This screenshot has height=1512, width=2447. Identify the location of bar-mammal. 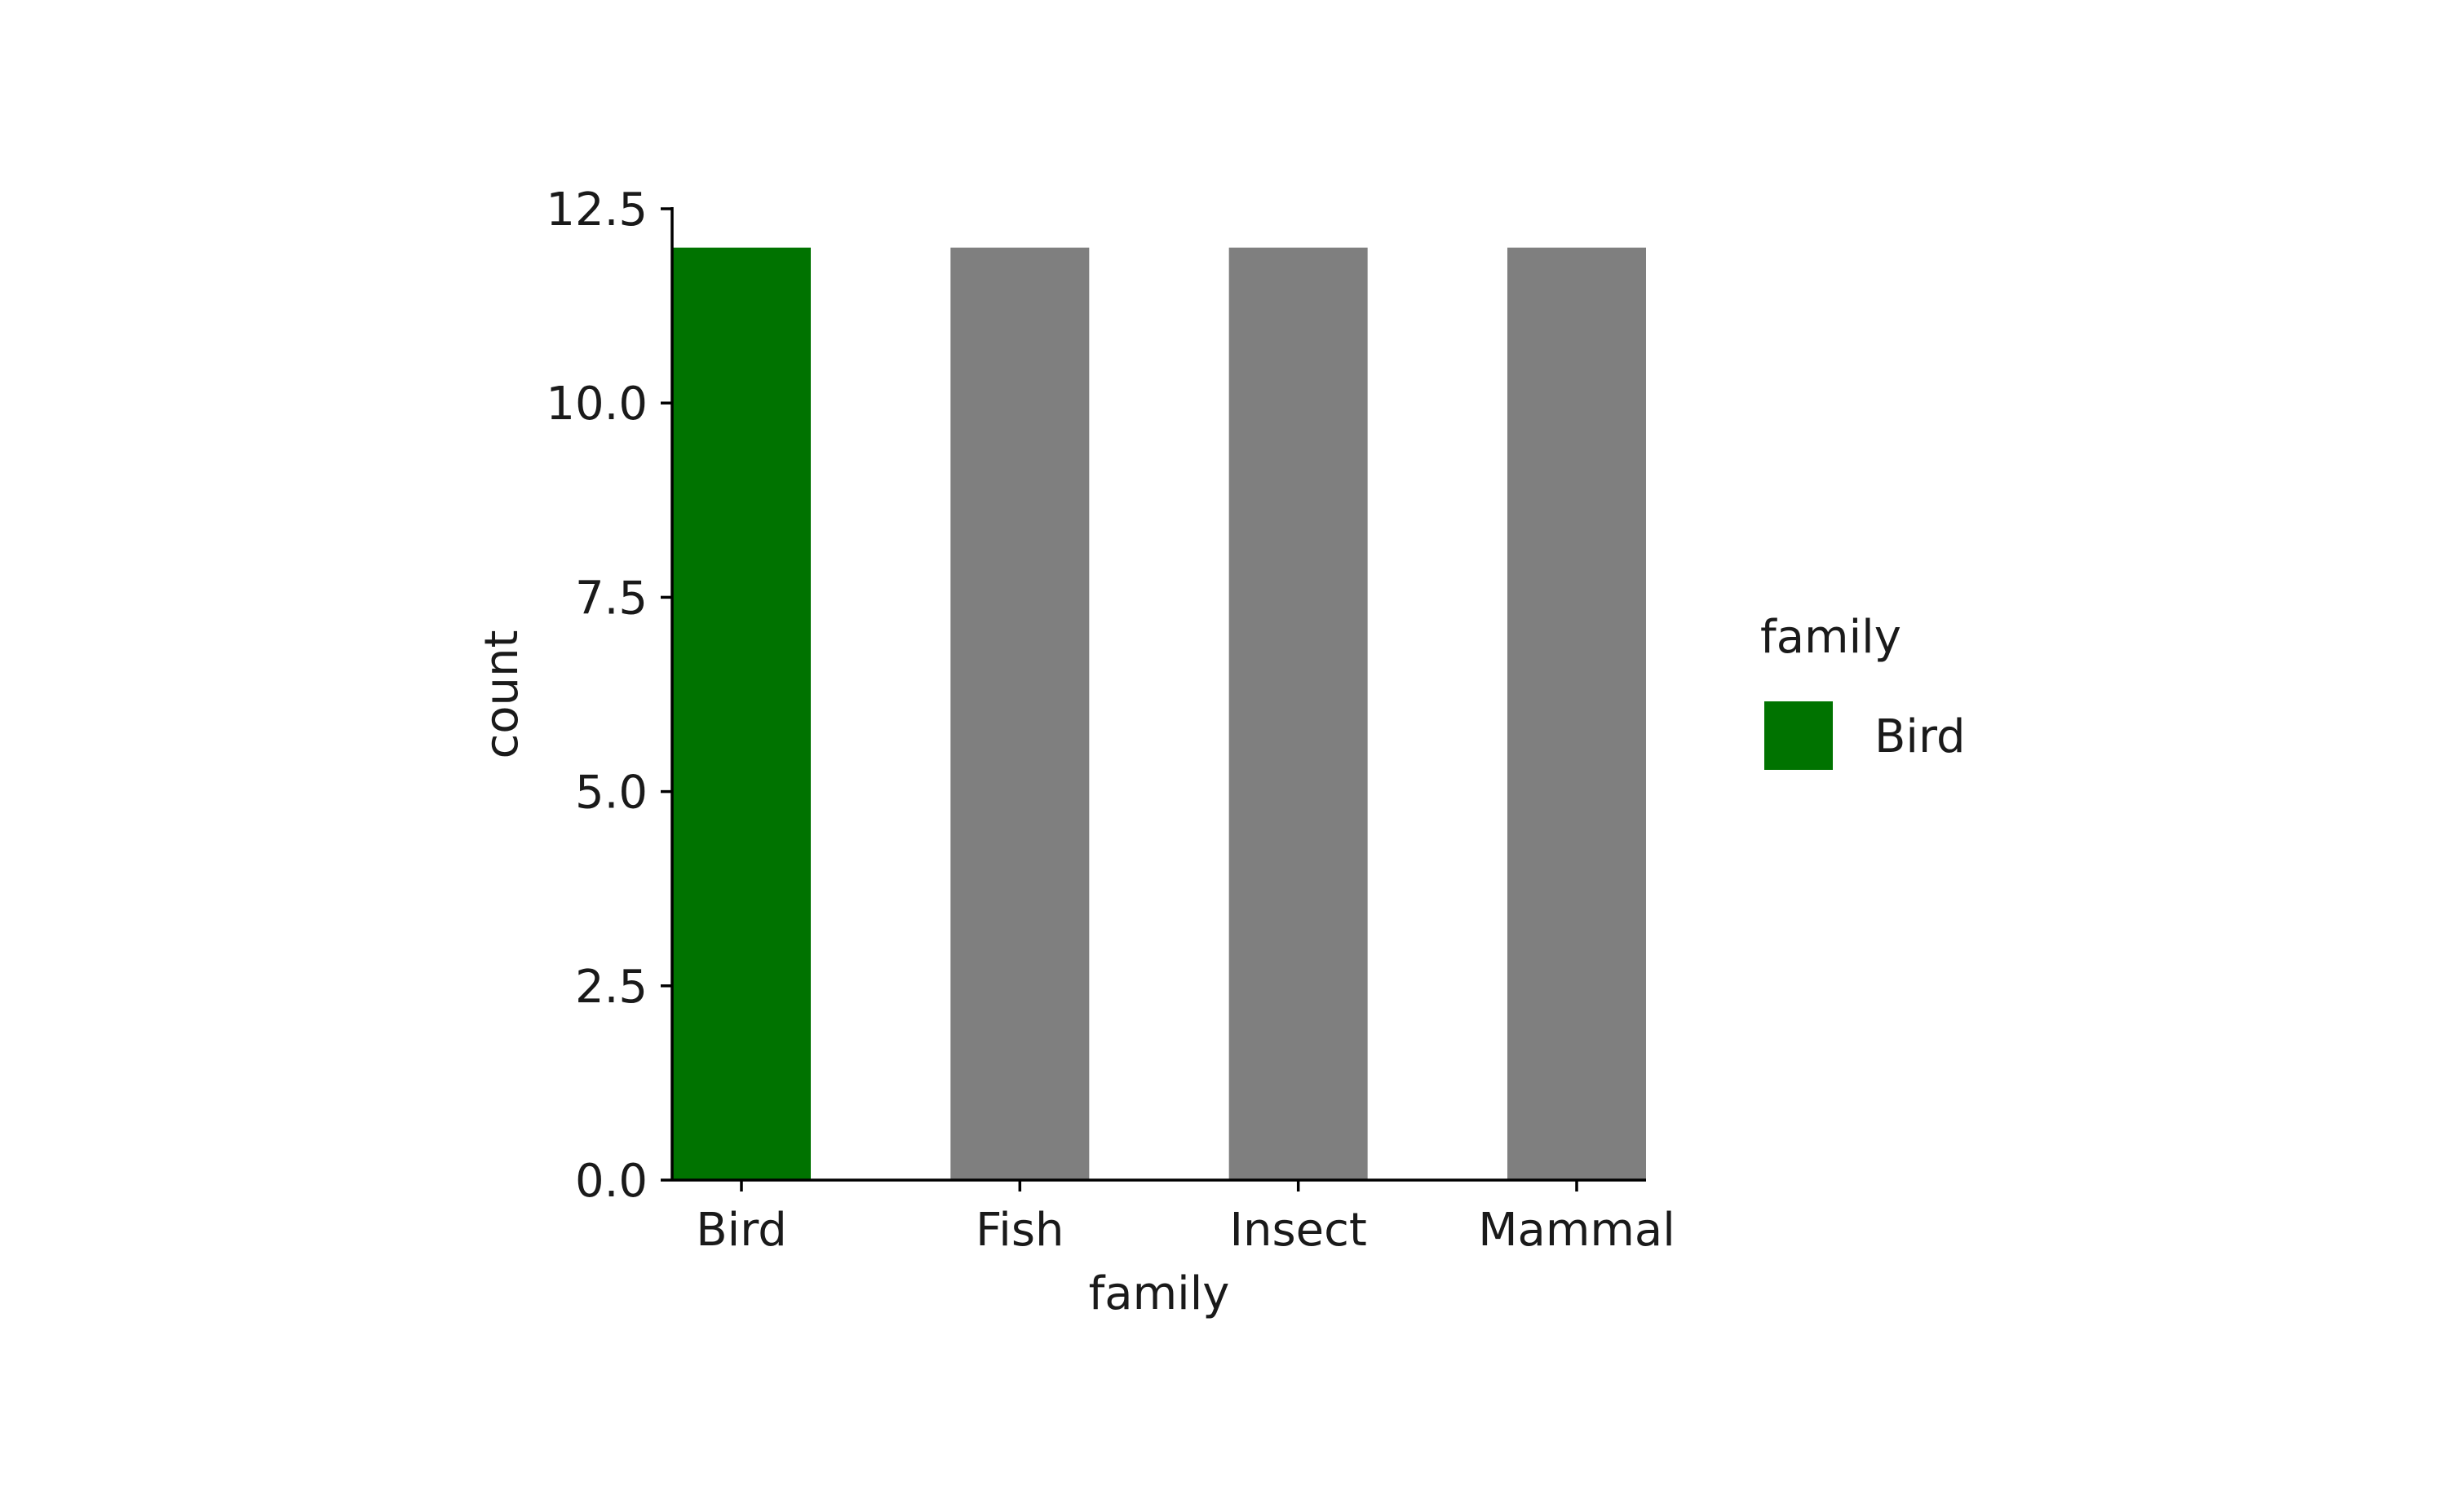
(1576, 713).